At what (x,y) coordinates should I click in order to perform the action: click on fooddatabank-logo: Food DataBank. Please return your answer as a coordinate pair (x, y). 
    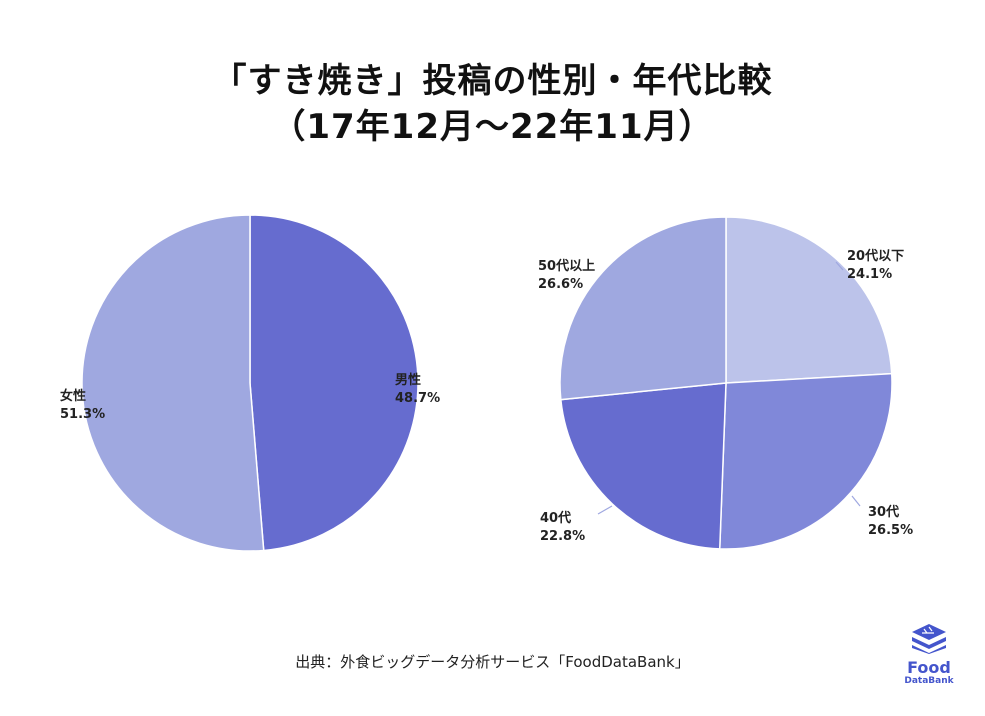
    Looking at the image, I should click on (929, 655).